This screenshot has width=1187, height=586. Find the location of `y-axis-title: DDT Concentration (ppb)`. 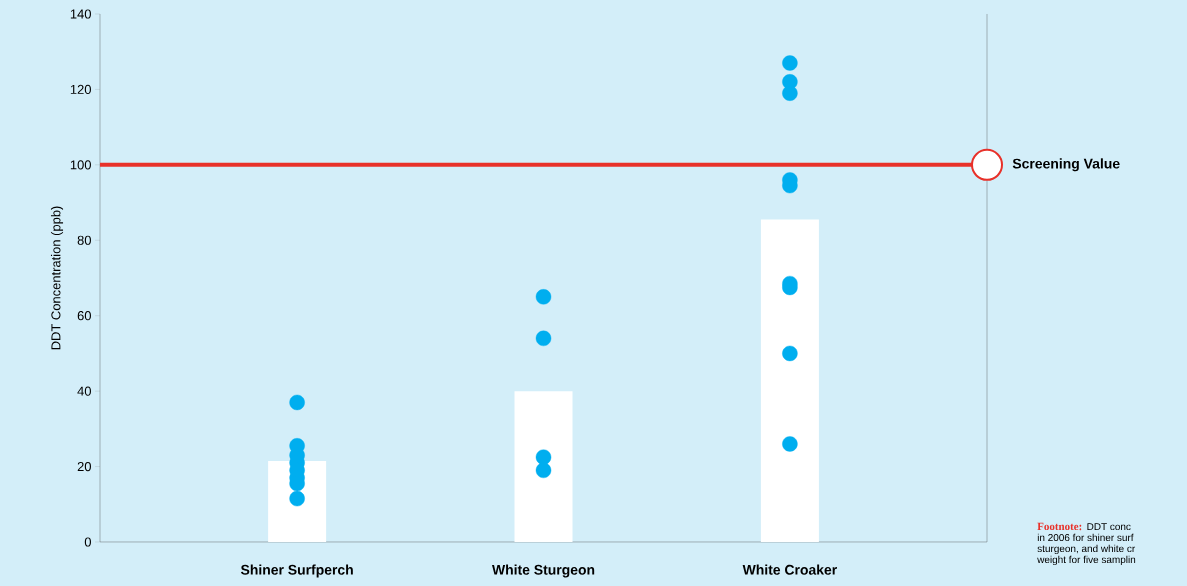

y-axis-title: DDT Concentration (ppb) is located at coordinates (57, 278).